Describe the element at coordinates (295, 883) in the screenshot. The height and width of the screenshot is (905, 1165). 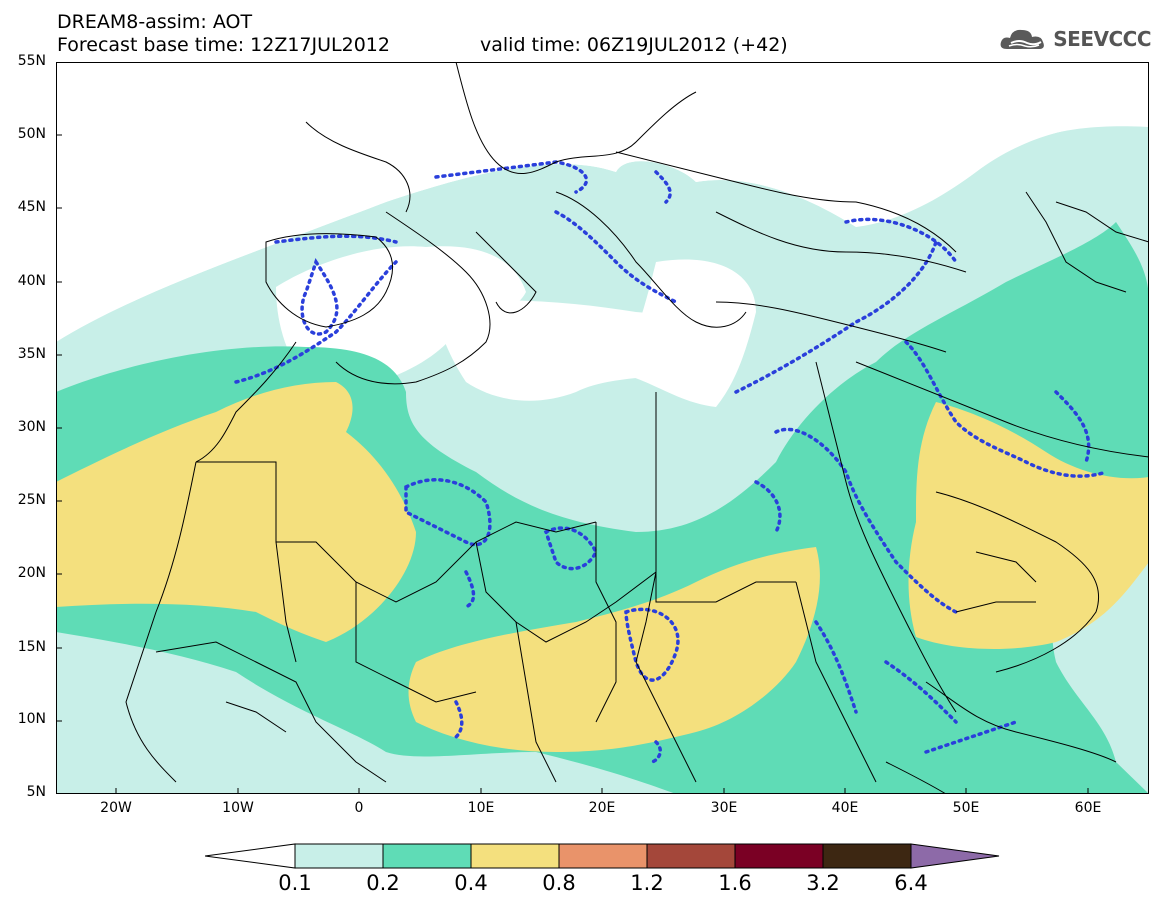
I see `colorbar-label: 0.1` at that location.